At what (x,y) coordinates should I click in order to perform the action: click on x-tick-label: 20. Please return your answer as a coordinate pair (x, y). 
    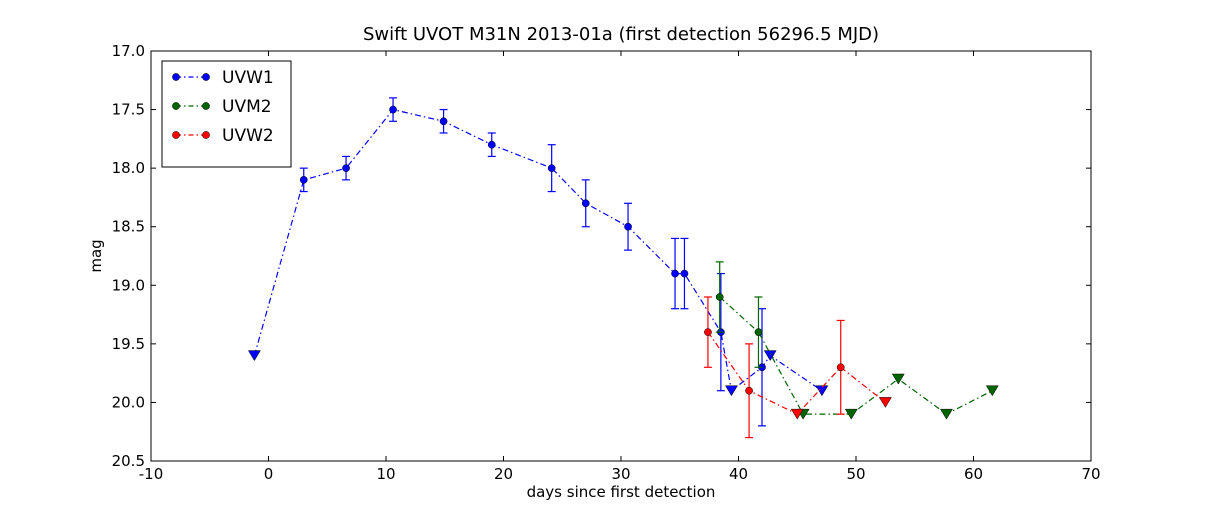
    Looking at the image, I should click on (503, 474).